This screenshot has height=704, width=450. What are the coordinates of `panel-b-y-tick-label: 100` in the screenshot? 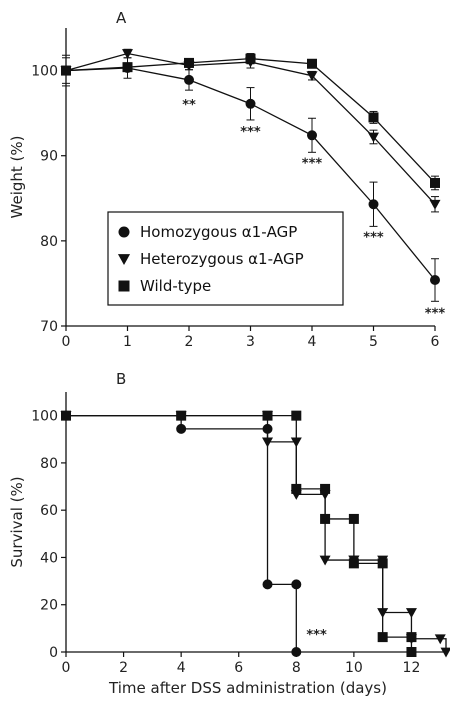 It's located at (44, 417).